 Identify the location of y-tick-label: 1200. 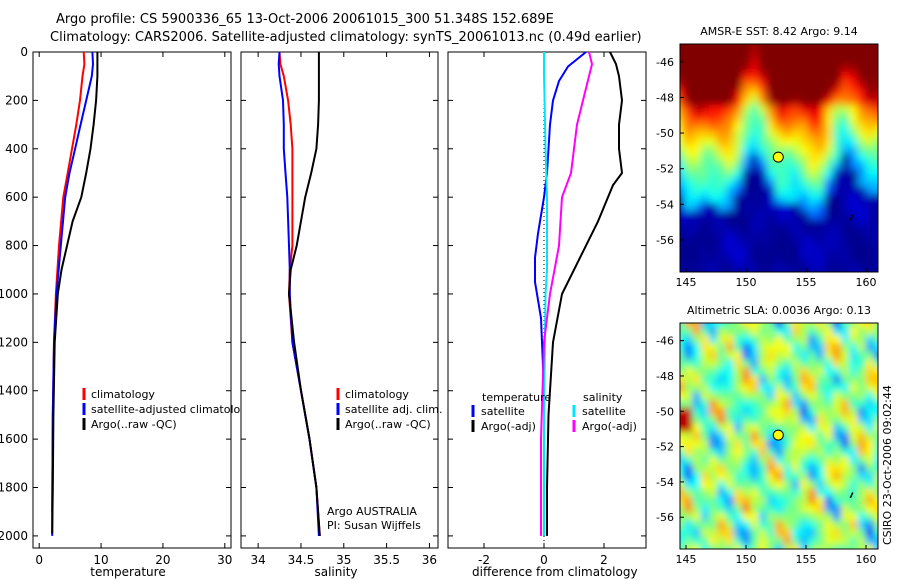
(14, 342).